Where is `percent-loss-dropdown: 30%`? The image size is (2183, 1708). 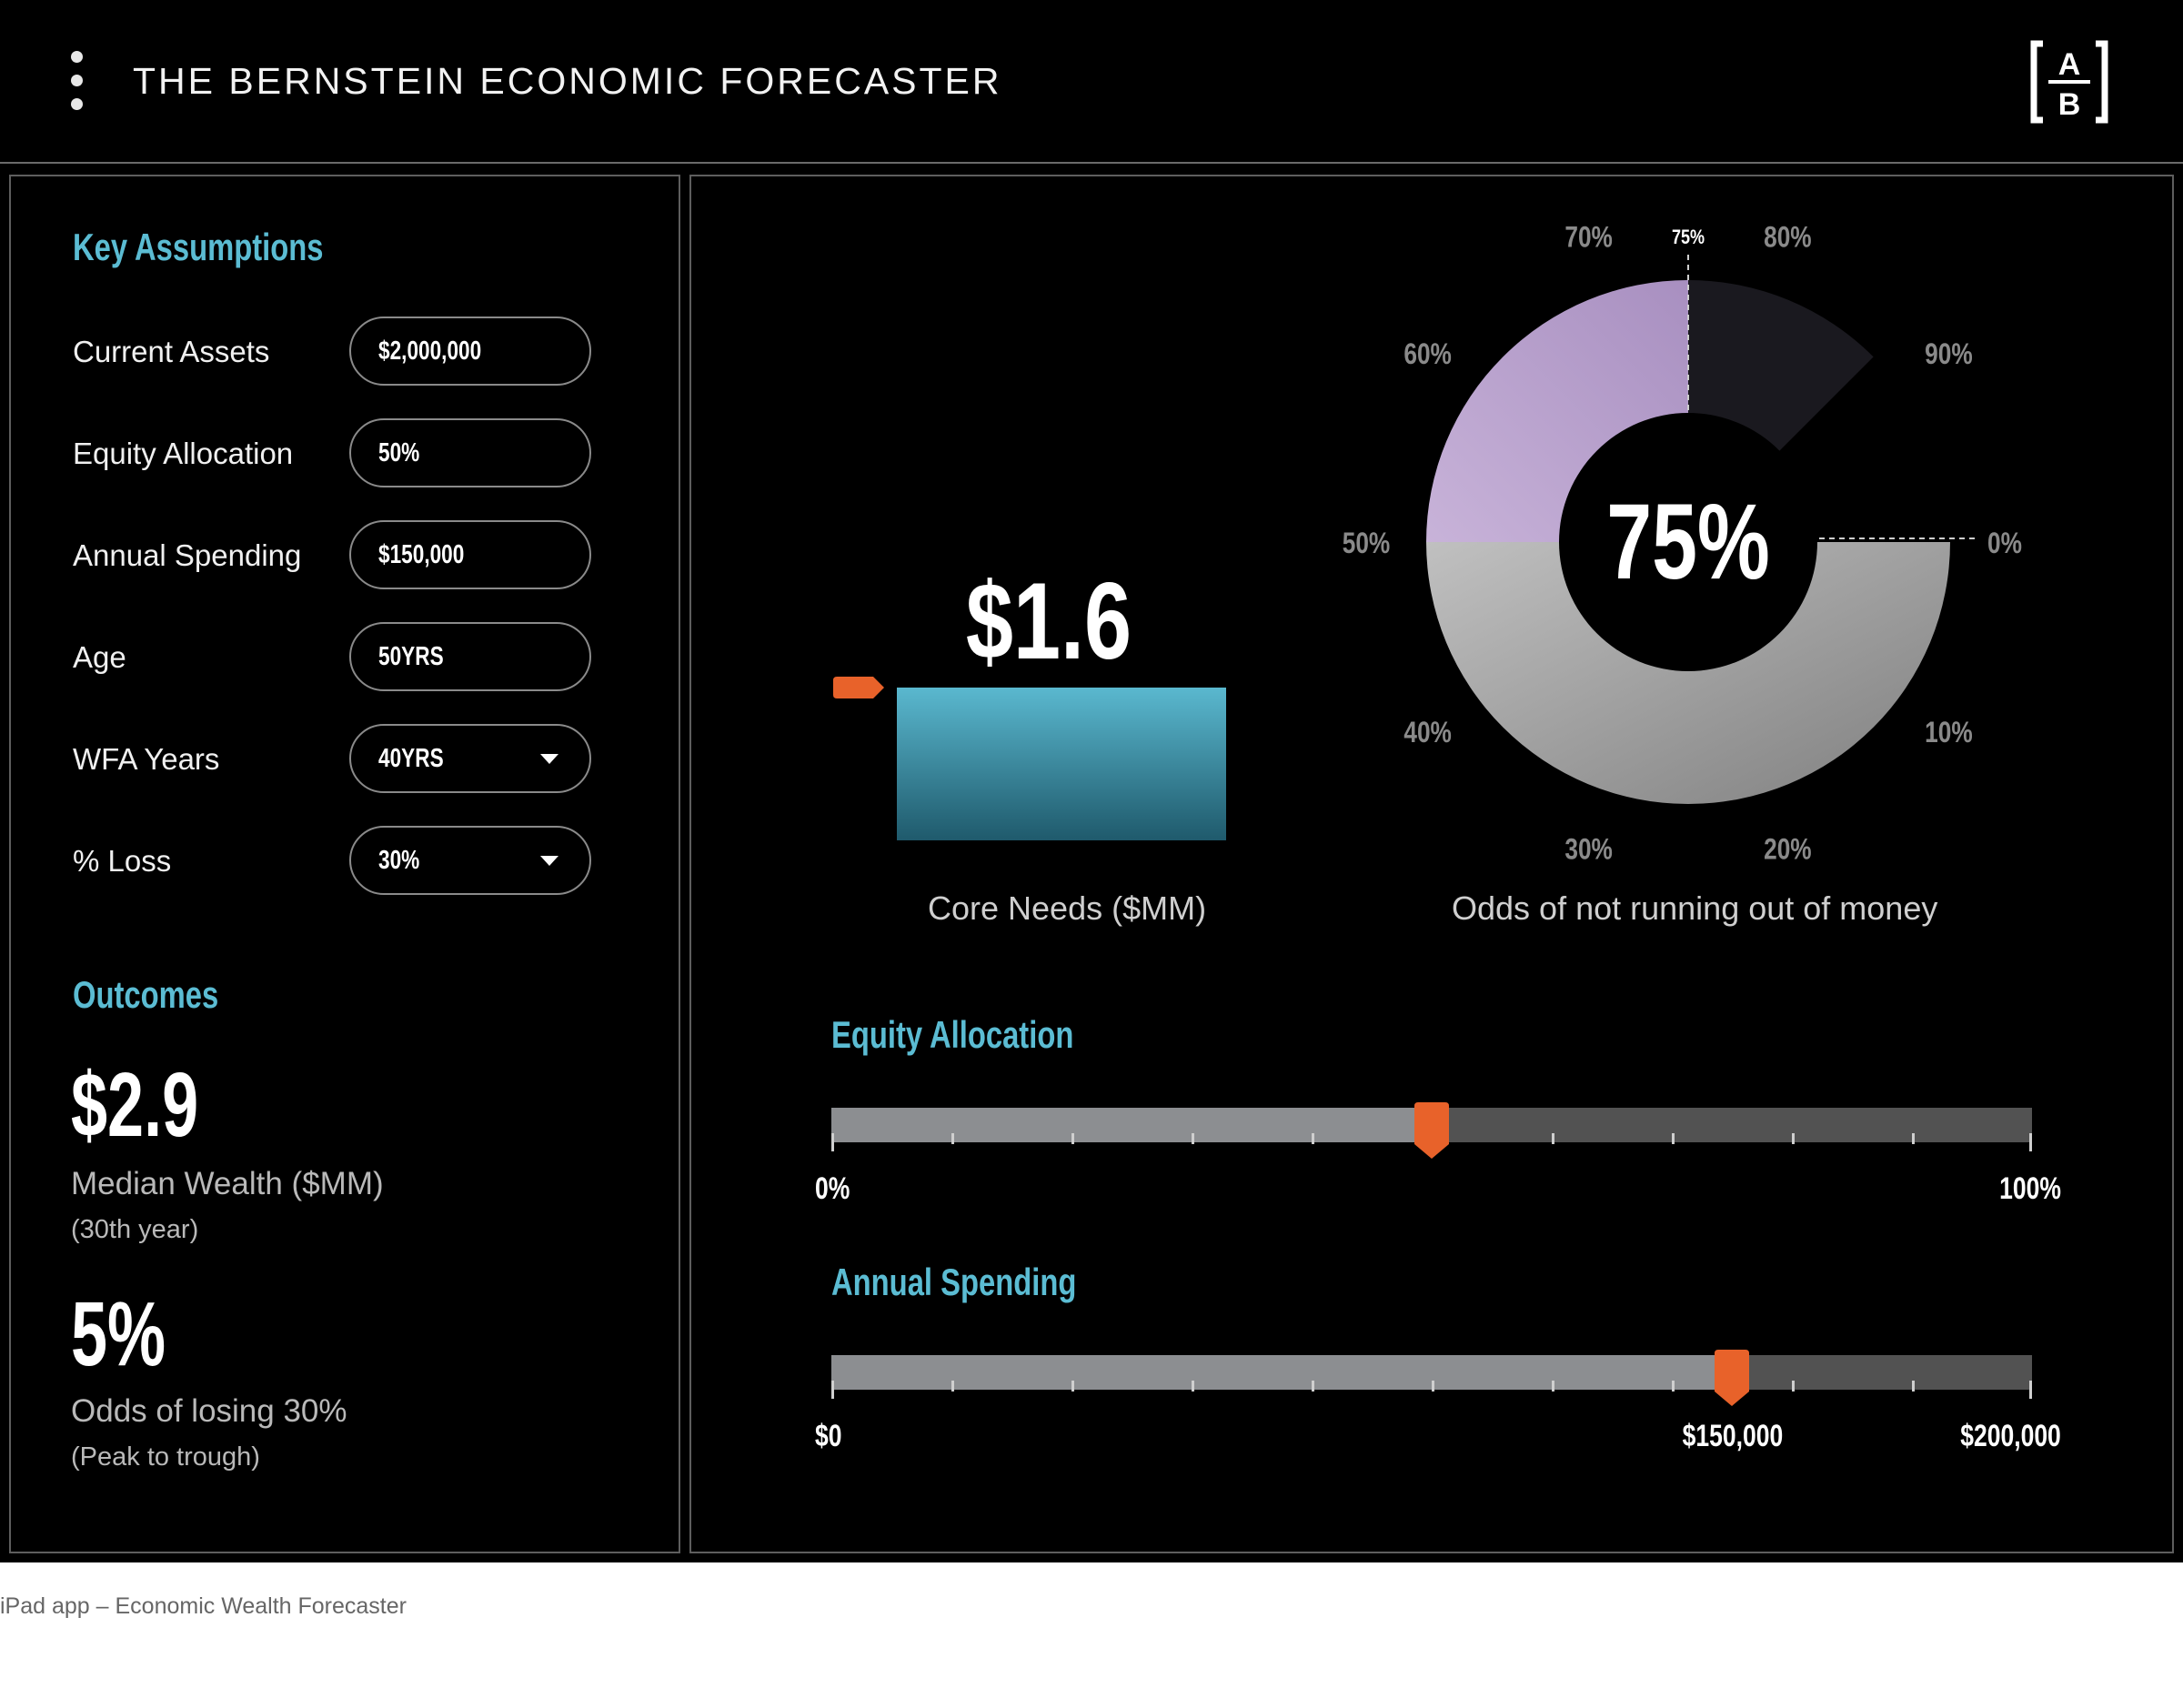 percent-loss-dropdown: 30% is located at coordinates (470, 860).